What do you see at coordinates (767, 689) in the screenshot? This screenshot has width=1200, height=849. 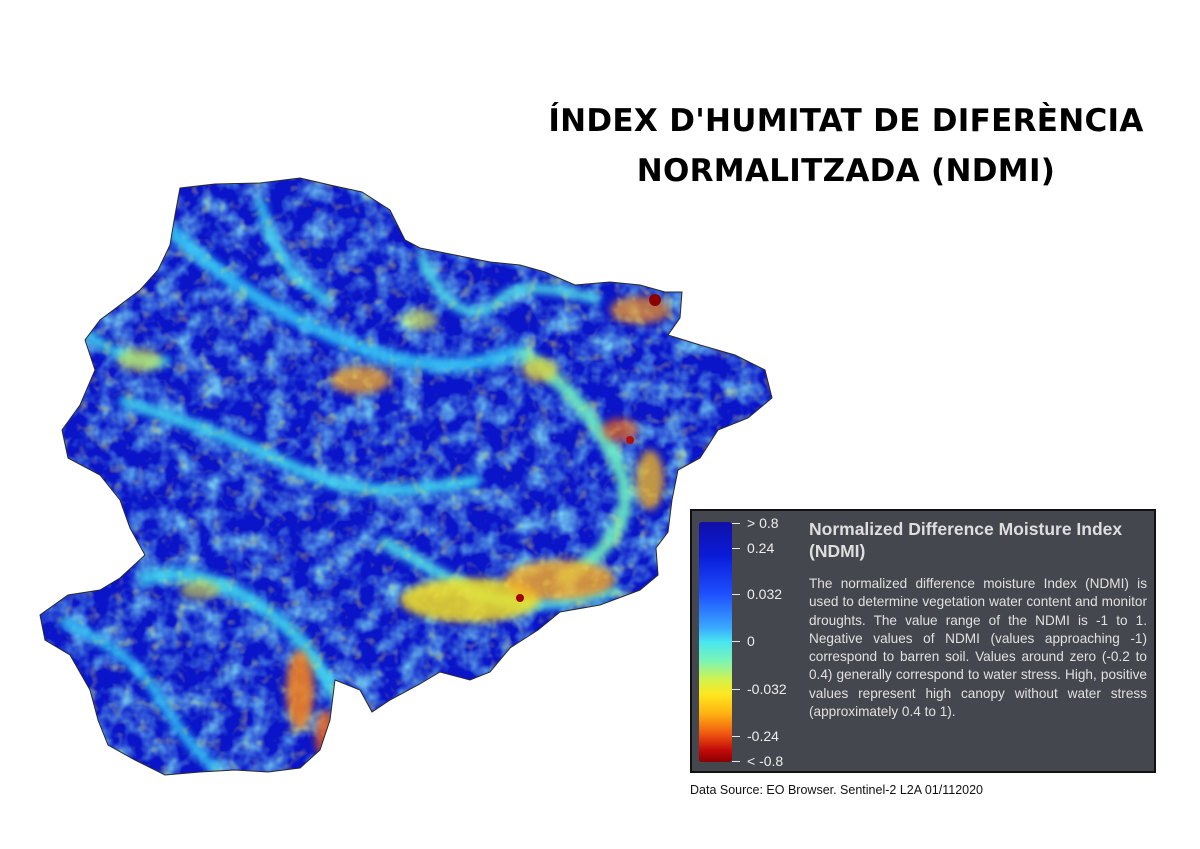 I see `legend-tick-label: -0.032` at bounding box center [767, 689].